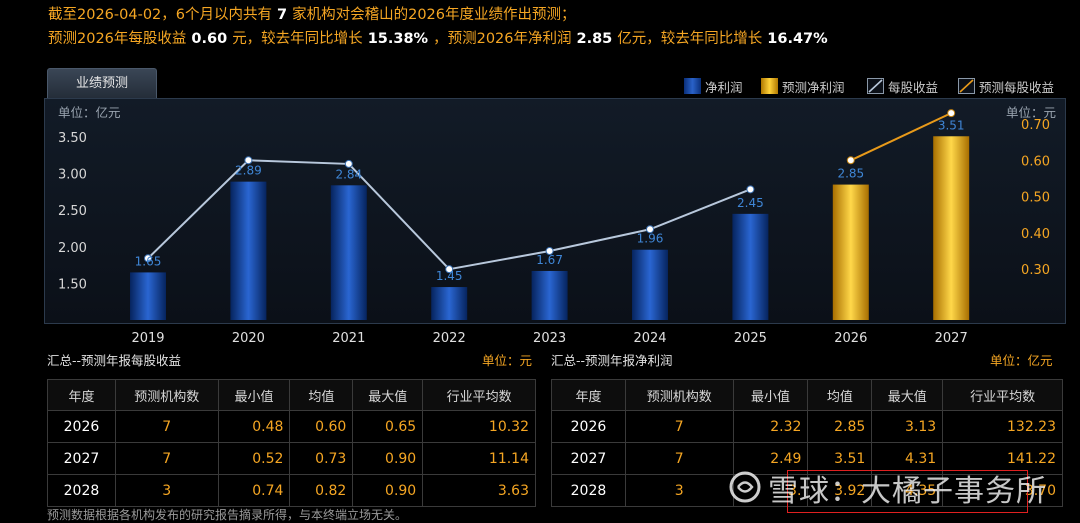 This screenshot has width=1080, height=523. I want to click on table-row: 2027 7 2.49 3.51 4.31 141.22, so click(807, 458).